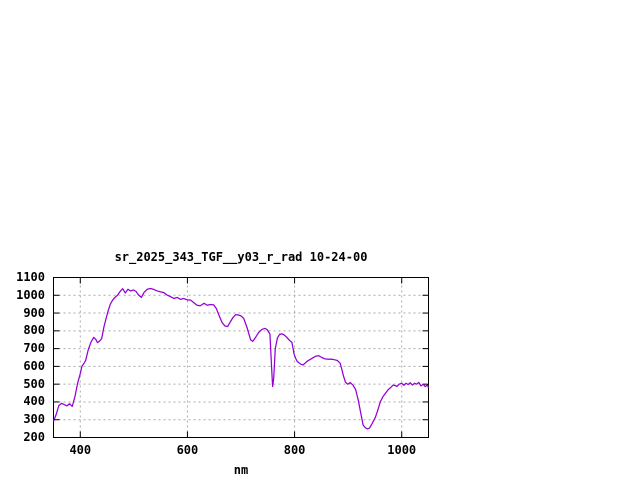  What do you see at coordinates (241, 257) in the screenshot?
I see `chart-title: sr_2025_343_TGF__y03_r_rad 10-24-00` at bounding box center [241, 257].